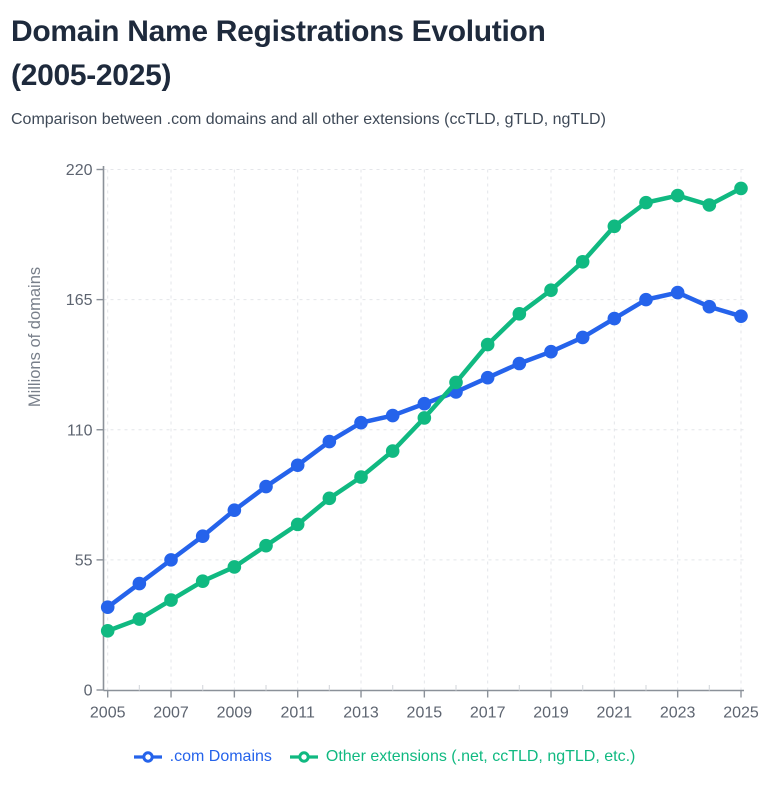 The image size is (767, 795). What do you see at coordinates (79, 170) in the screenshot?
I see `y-tick-label: 220` at bounding box center [79, 170].